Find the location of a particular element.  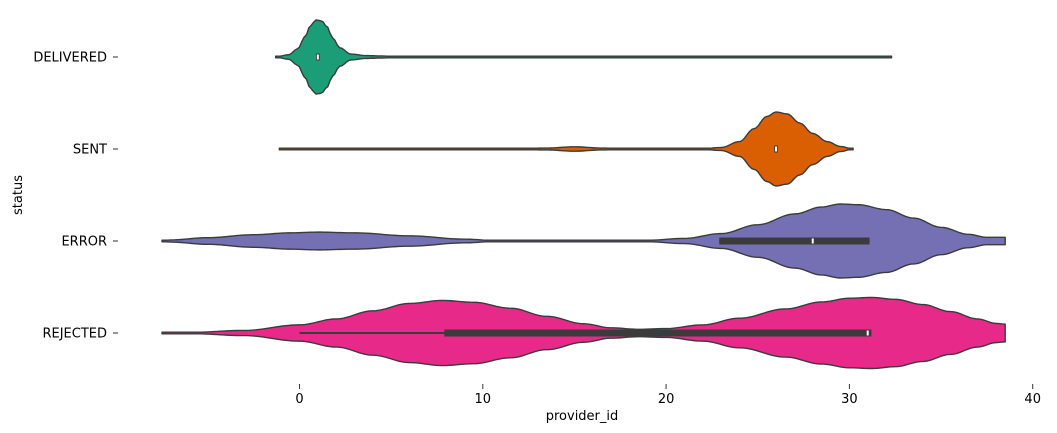

y-tick-label: ERROR is located at coordinates (84, 242).